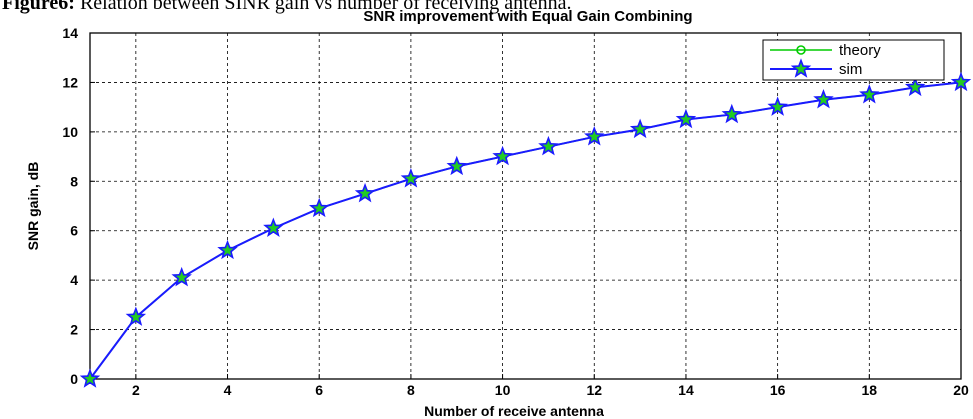  Describe the element at coordinates (503, 390) in the screenshot. I see `x-tick-label: 10` at that location.